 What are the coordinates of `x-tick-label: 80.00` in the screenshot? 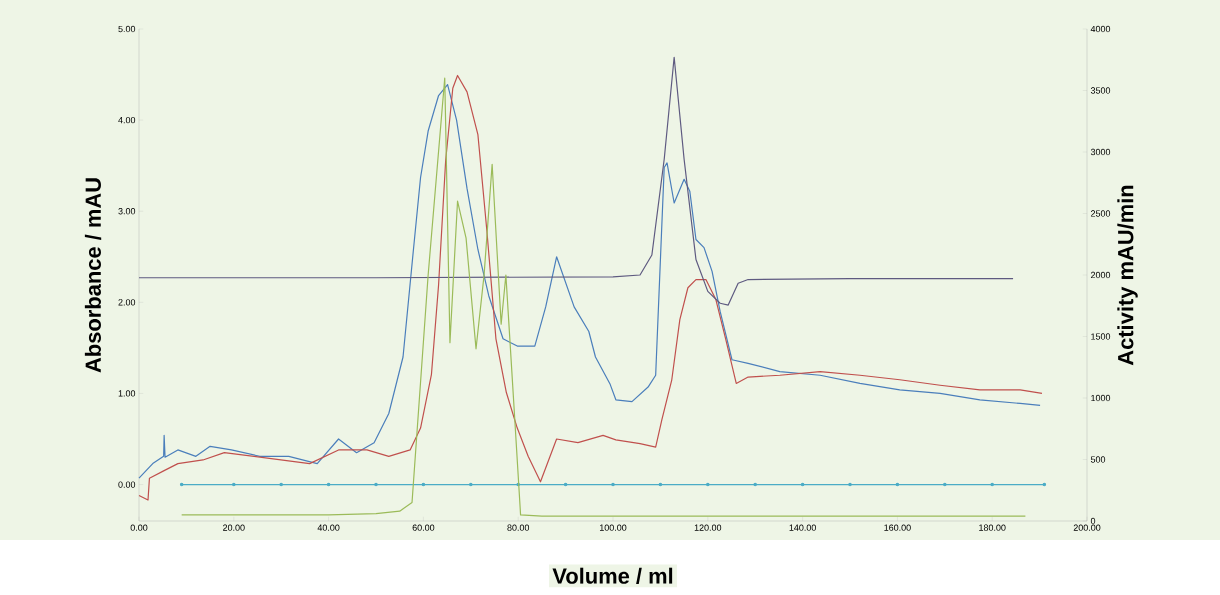 It's located at (518, 527).